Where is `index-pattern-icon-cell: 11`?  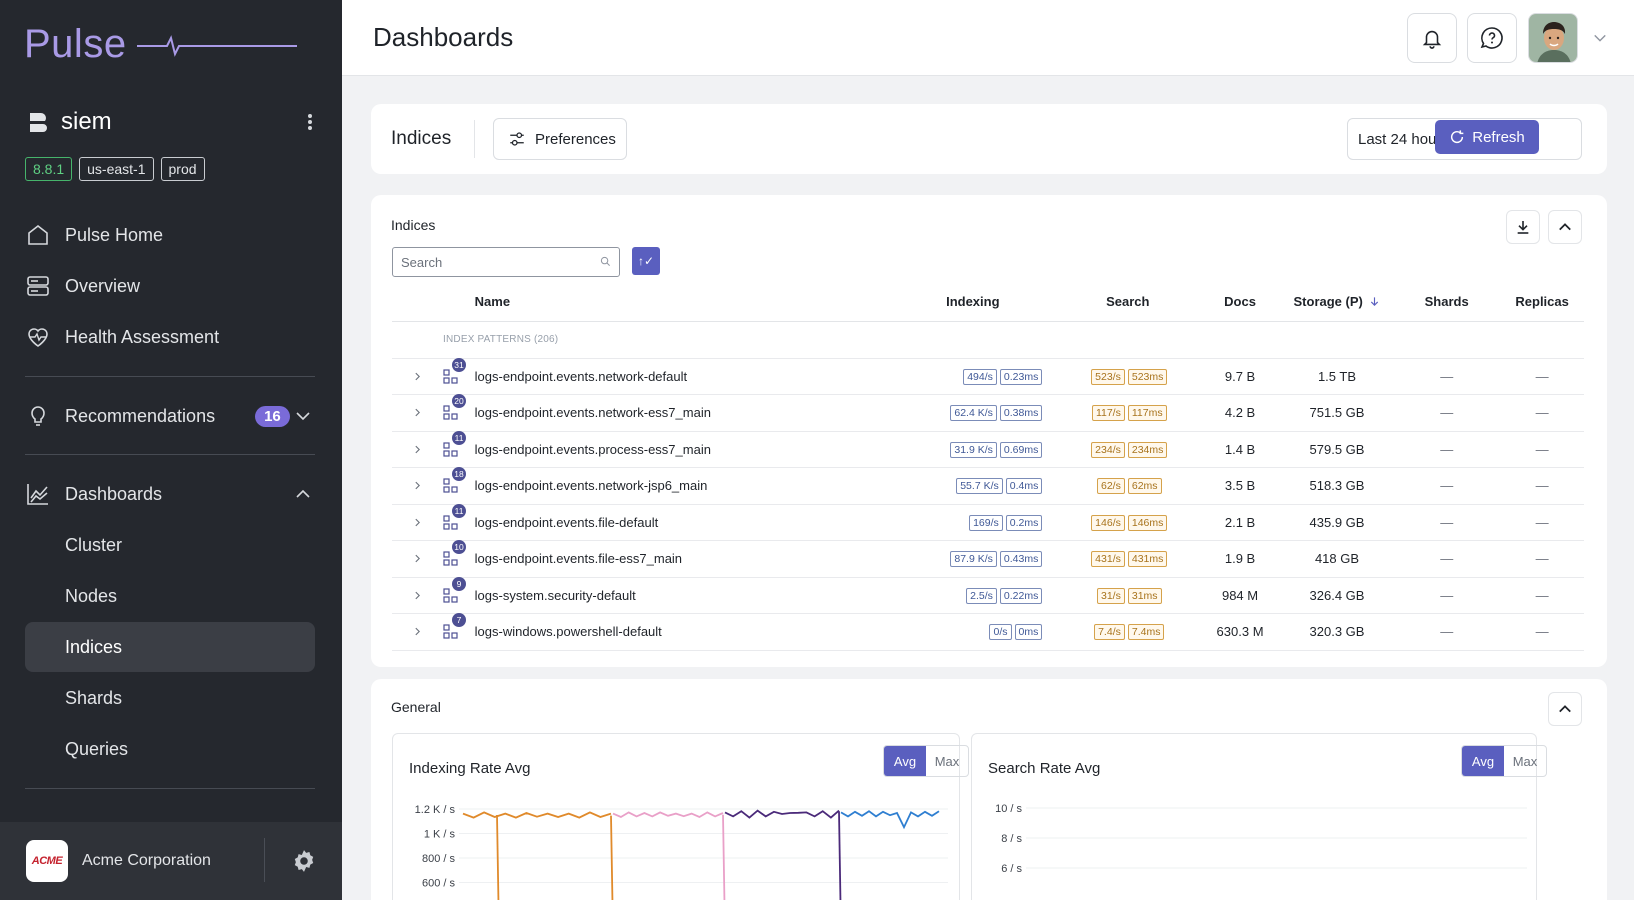 index-pattern-icon-cell: 11 is located at coordinates (459, 522).